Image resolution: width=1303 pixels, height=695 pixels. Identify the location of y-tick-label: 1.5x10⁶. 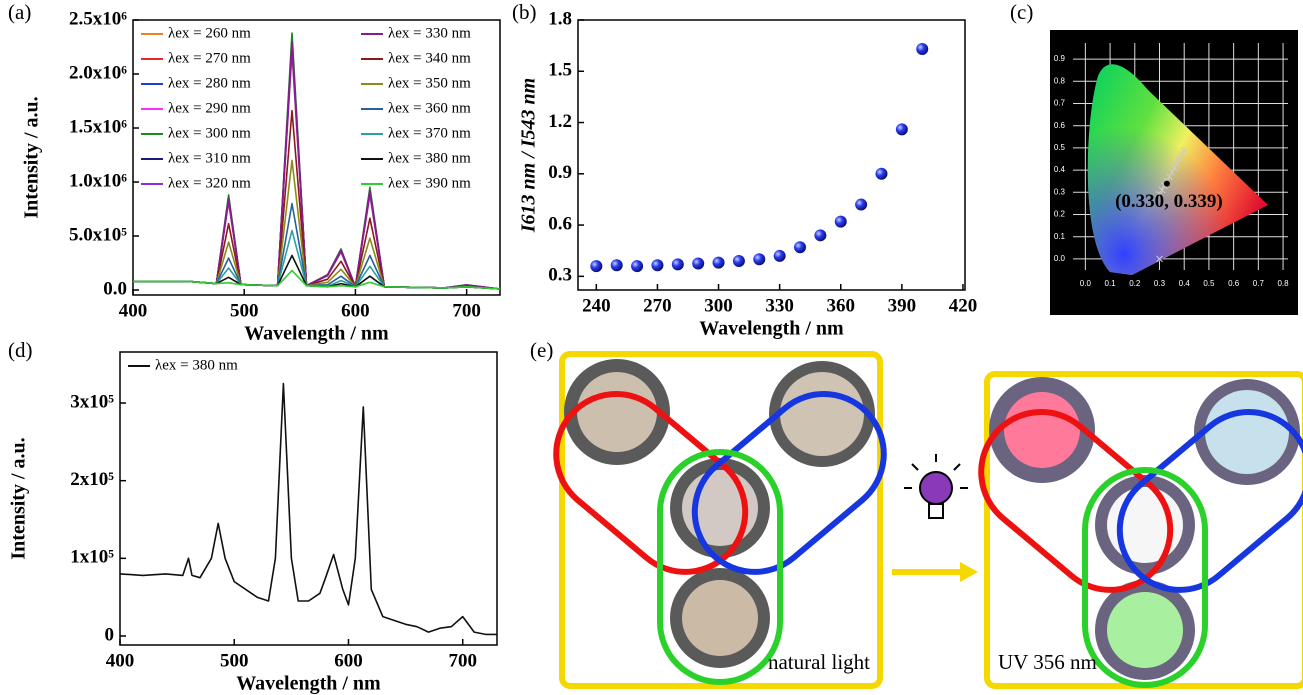
(98, 126).